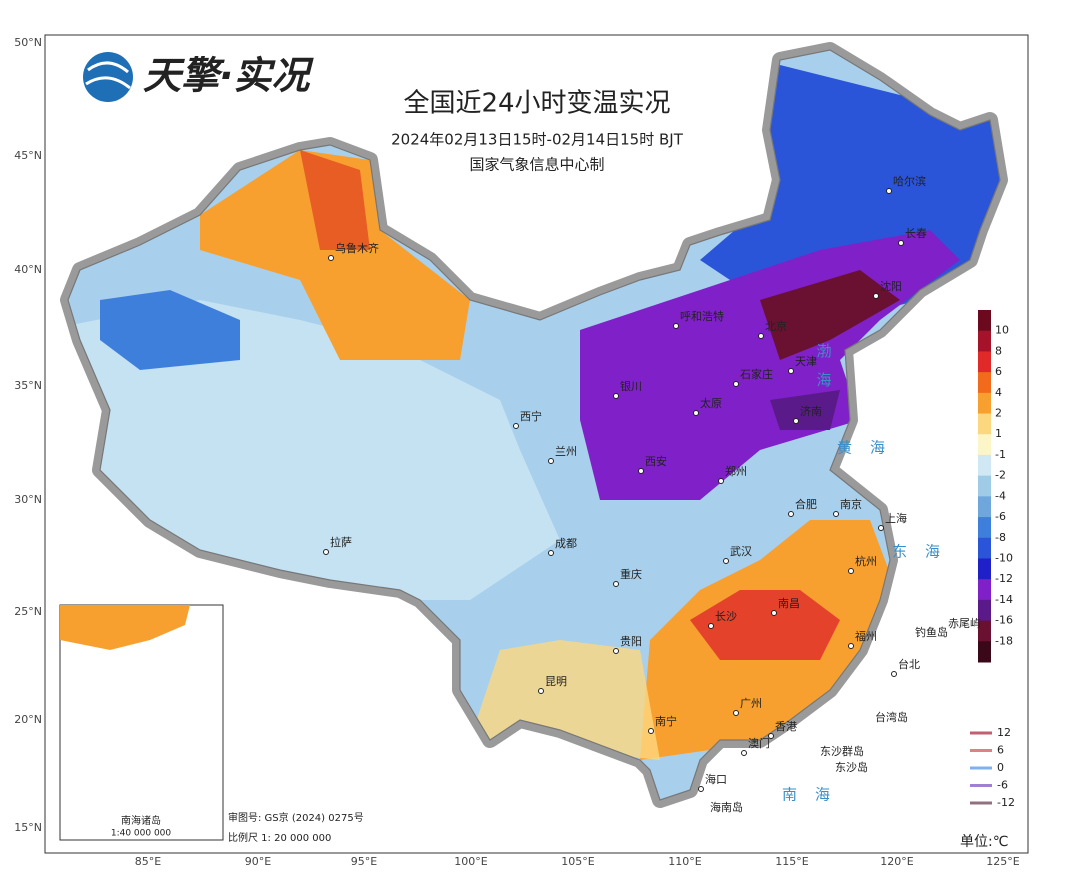  I want to click on city-label: 海口, so click(716, 779).